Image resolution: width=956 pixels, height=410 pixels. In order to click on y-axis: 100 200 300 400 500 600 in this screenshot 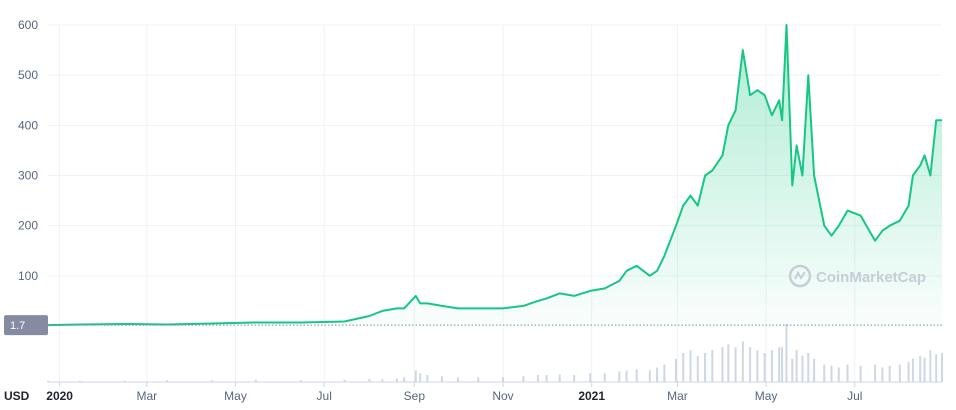, I will do `click(28, 150)`.